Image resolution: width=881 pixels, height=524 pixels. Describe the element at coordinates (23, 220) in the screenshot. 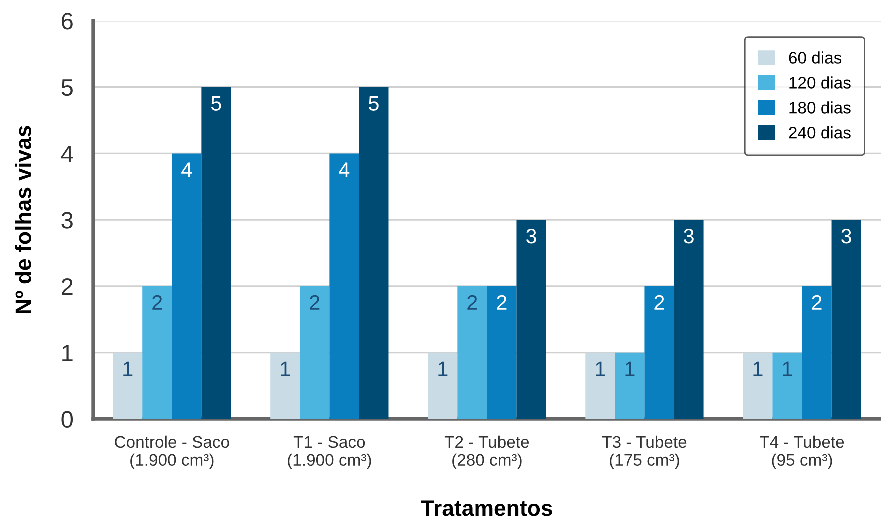

I see `y-axis-title: Nº de folhas vivas` at that location.